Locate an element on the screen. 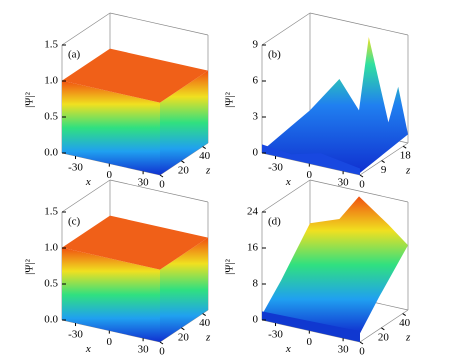 This screenshot has width=463, height=361. panel-label: (c) is located at coordinates (74, 222).